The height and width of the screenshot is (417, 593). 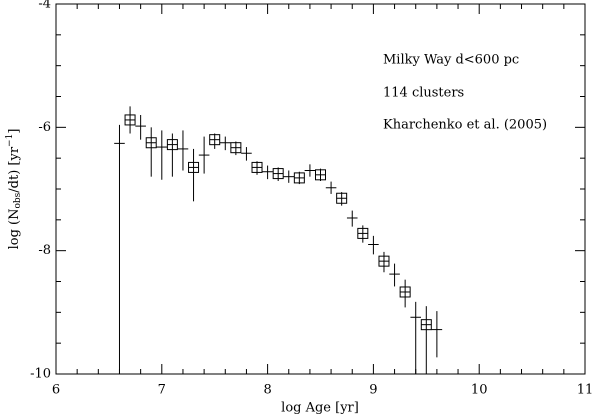 I want to click on y-label-sub: obs, so click(x=18, y=200).